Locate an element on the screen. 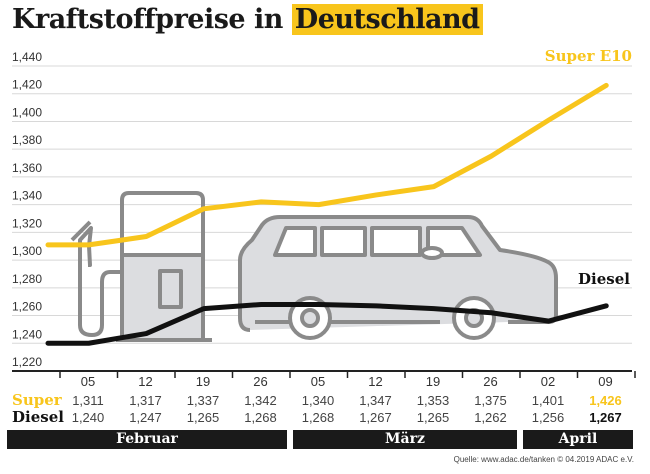  y-tick-label: 1,260 is located at coordinates (27, 307).